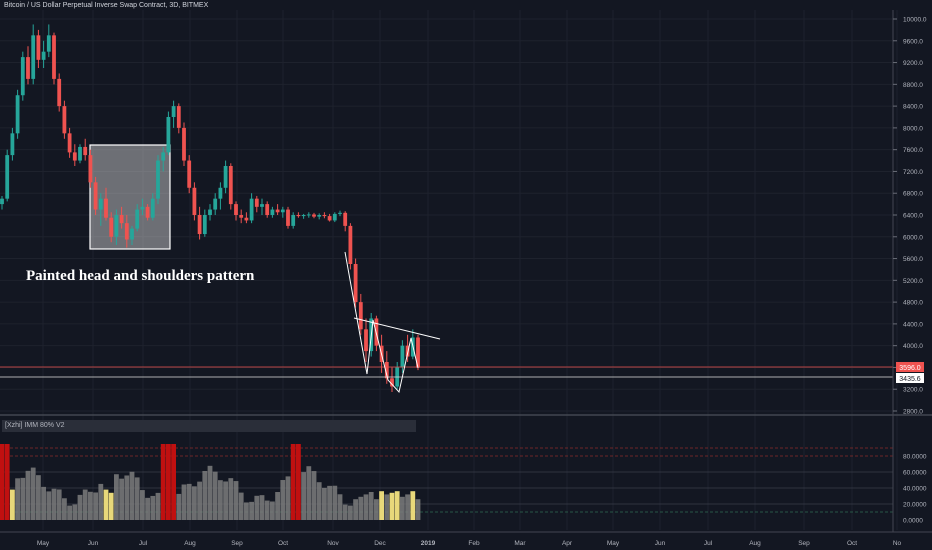 The width and height of the screenshot is (932, 550). Describe the element at coordinates (190, 543) in the screenshot. I see `time-axis-label: Aug` at that location.